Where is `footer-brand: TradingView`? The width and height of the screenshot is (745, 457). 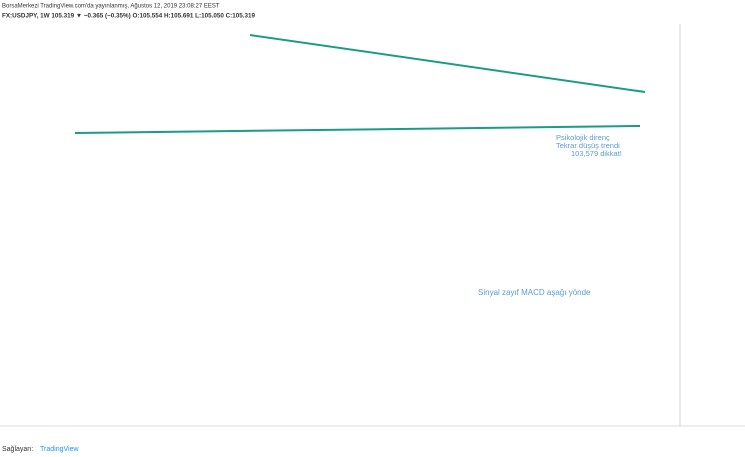 footer-brand: TradingView is located at coordinates (59, 449).